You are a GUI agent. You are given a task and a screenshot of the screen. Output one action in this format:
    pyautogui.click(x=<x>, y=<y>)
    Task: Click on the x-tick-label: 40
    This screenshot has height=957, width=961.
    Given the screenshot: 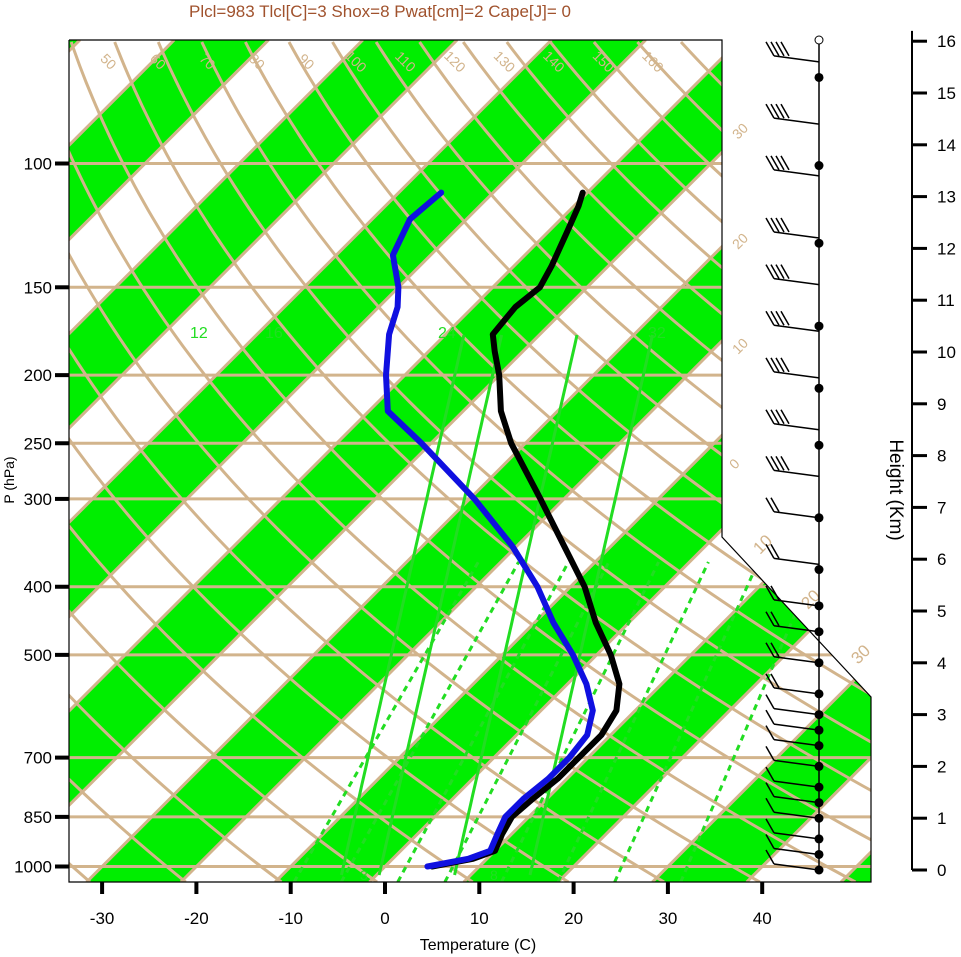 What is the action you would take?
    pyautogui.click(x=762, y=918)
    